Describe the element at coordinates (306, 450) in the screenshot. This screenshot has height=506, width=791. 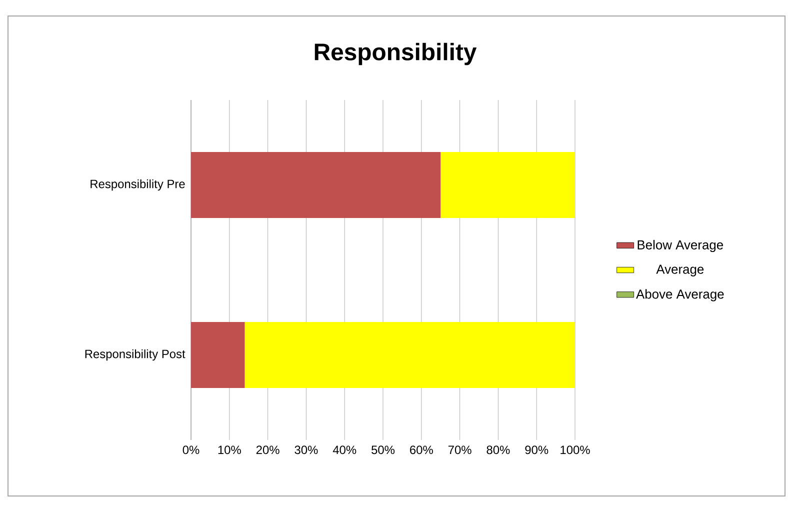
I see `x-tick-label: 30%` at that location.